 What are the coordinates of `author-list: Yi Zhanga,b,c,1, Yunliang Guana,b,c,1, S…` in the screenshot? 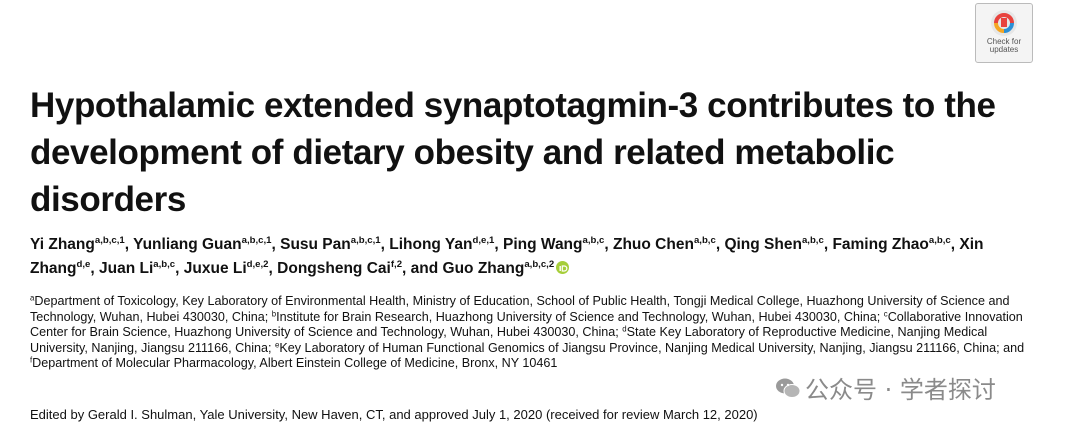 It's located at (535, 257).